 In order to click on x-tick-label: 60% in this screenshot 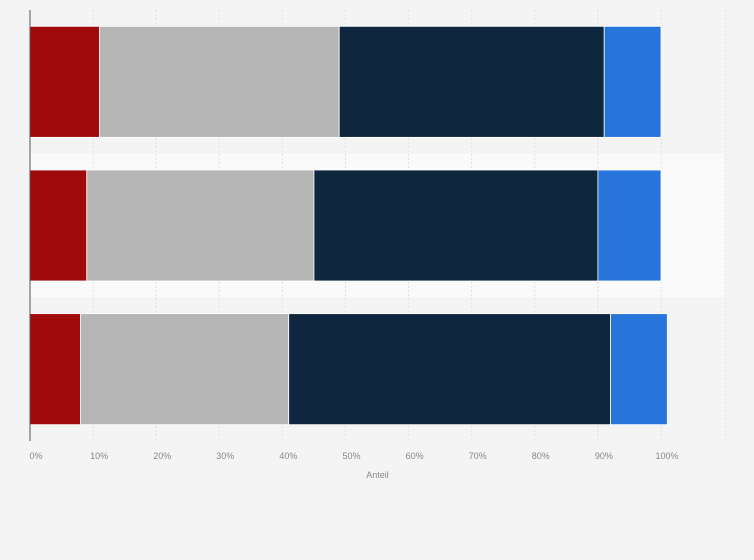, I will do `click(415, 456)`.